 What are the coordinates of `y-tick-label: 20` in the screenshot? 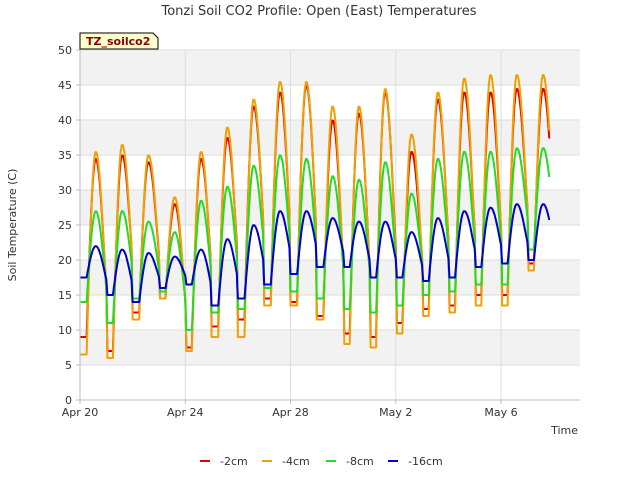 It's located at (65, 260).